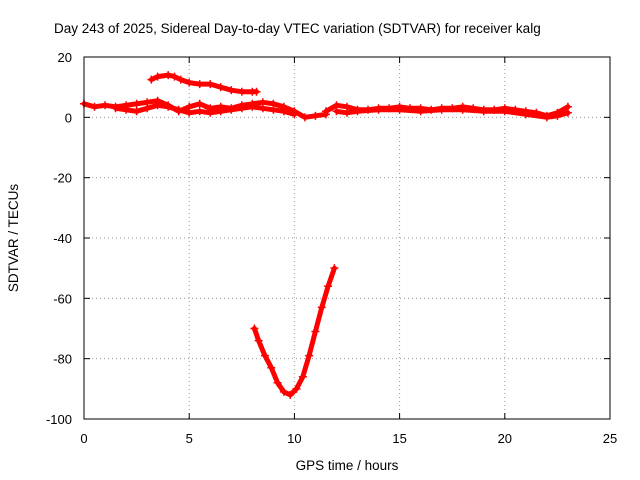  What do you see at coordinates (59, 419) in the screenshot?
I see `y-tick-label: -100` at bounding box center [59, 419].